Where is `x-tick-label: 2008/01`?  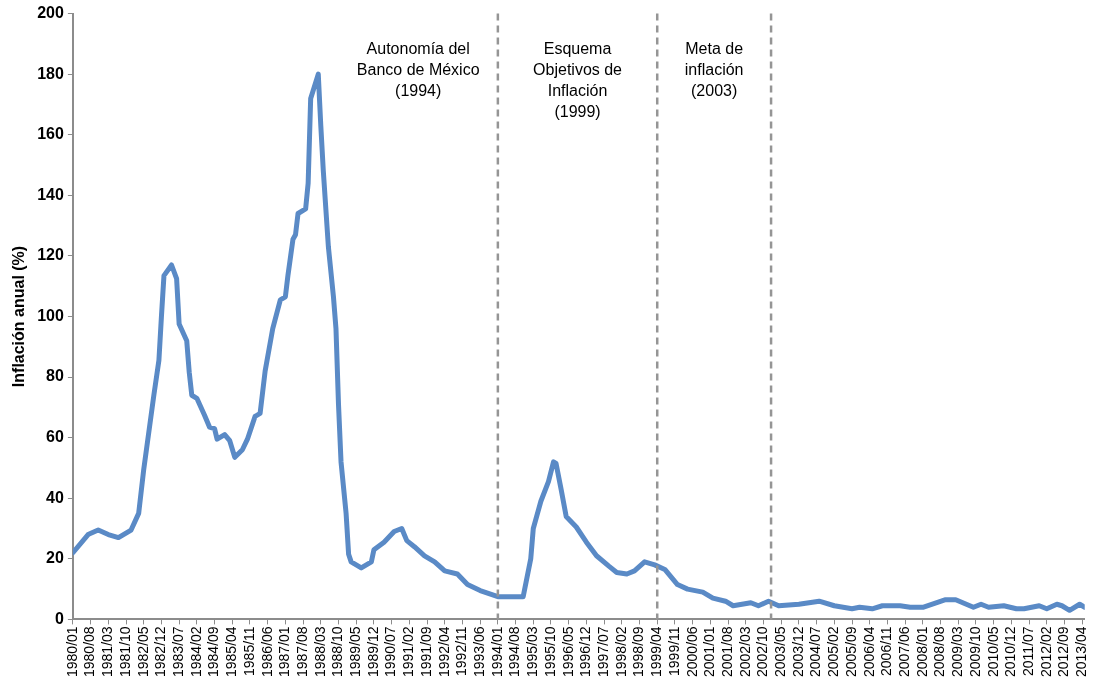 x-tick-label: 2008/01 is located at coordinates (921, 651).